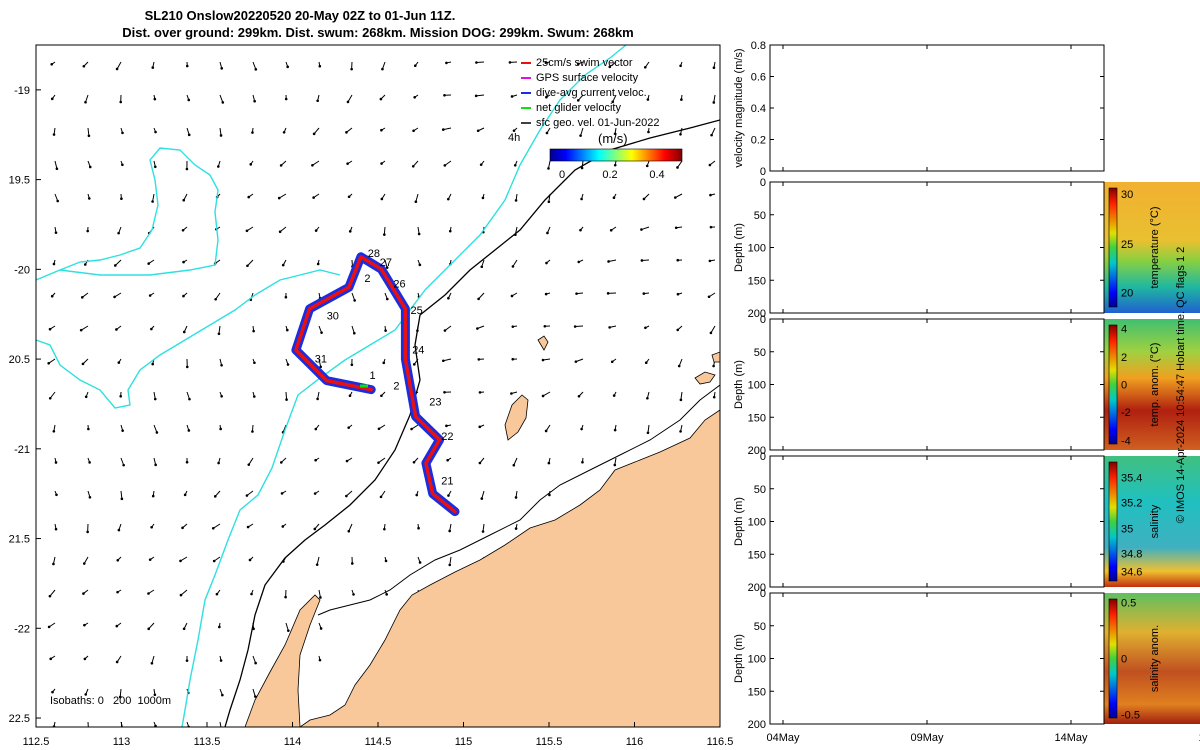 The image size is (1200, 750). Describe the element at coordinates (609, 175) in the screenshot. I see `colorbar-tick-1: 0.2` at that location.